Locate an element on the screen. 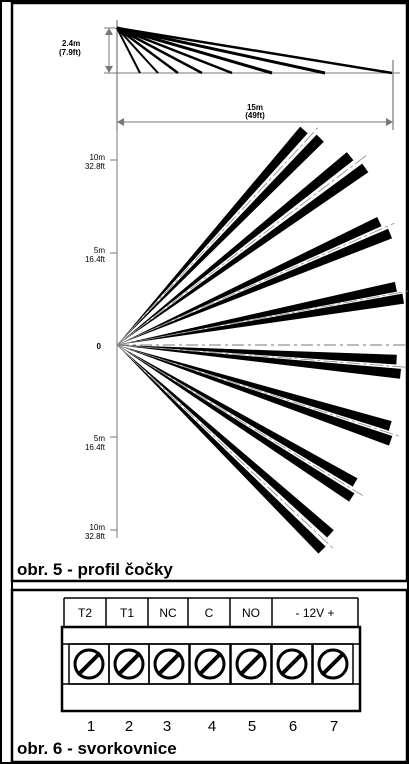 This screenshot has width=409, height=764. terminal-label-nc: NC is located at coordinates (168, 613).